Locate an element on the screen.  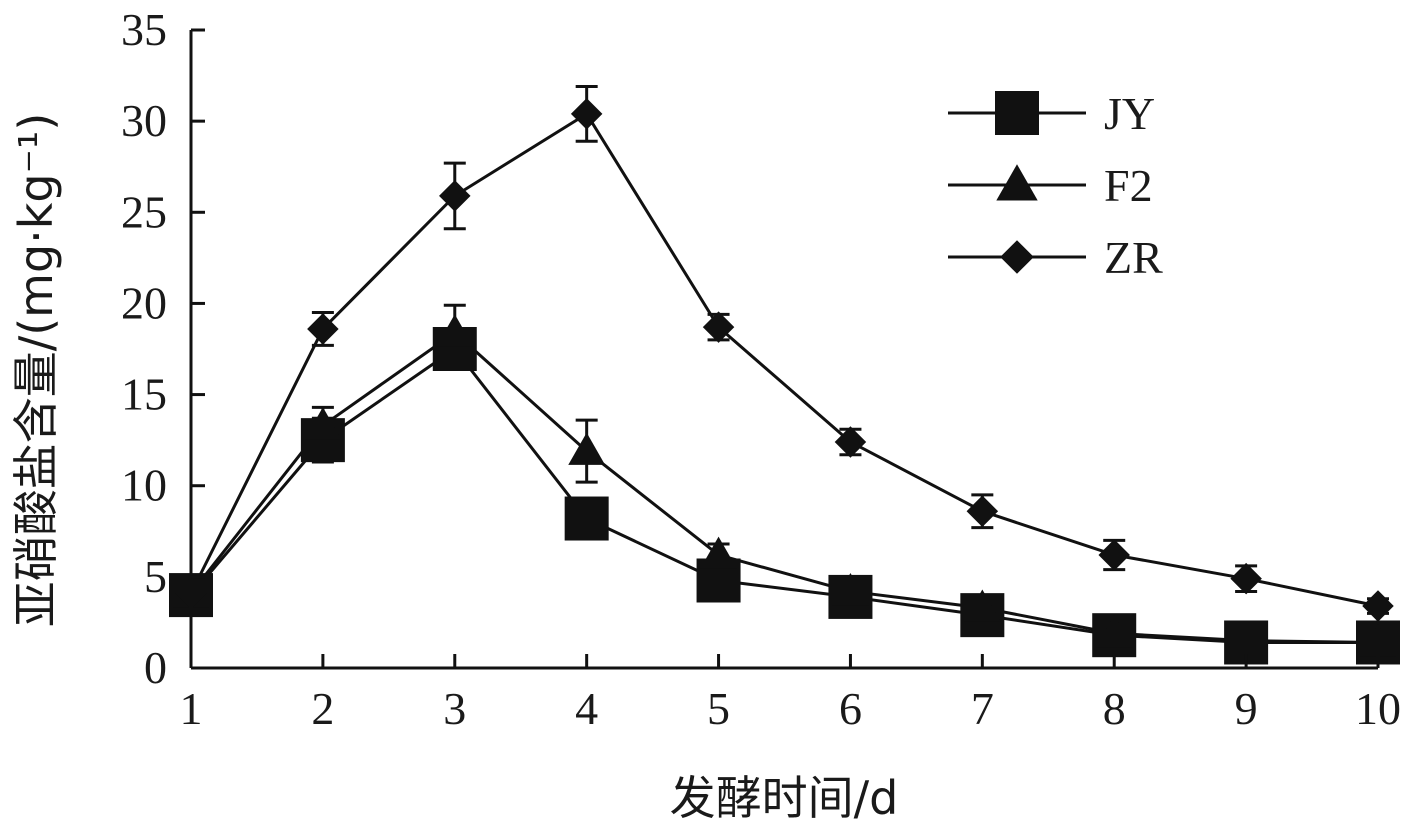
y-axis-title: 亚硝酸盐含量/(mg·kg⁻¹) is located at coordinates (36, 370).